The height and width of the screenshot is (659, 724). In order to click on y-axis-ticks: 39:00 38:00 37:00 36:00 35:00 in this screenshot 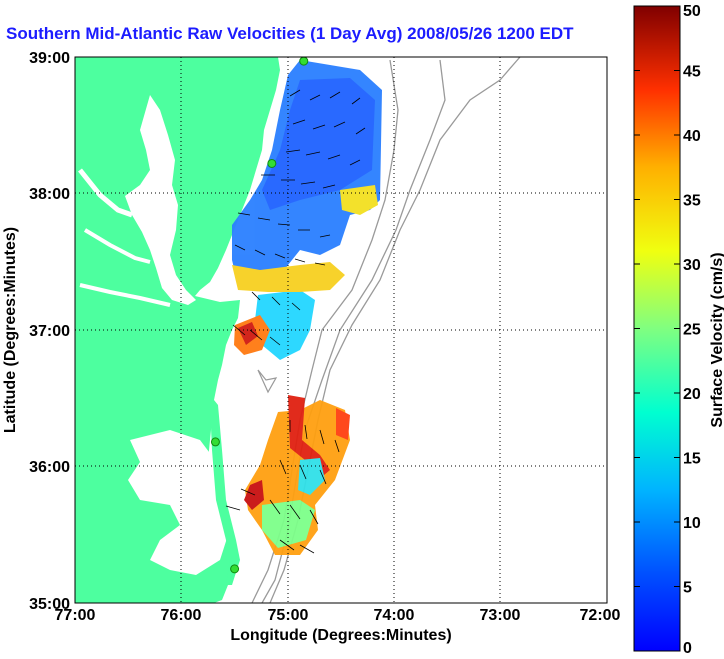, I will do `click(49, 331)`.